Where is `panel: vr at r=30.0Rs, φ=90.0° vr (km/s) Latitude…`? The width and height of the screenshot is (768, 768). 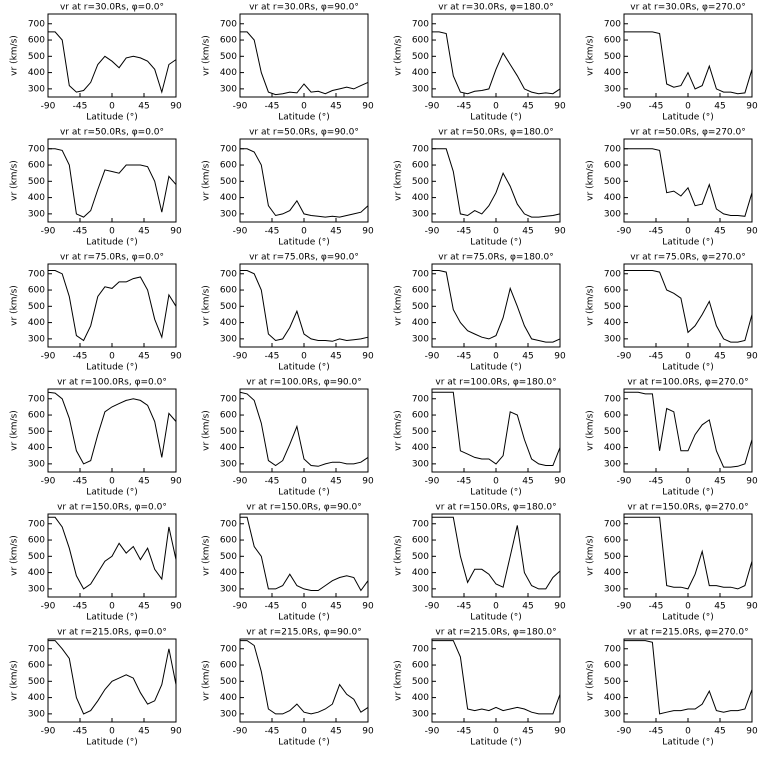 panel: vr at r=30.0Rs, φ=90.0° vr (km/s) Latitude… is located at coordinates (288, 63).